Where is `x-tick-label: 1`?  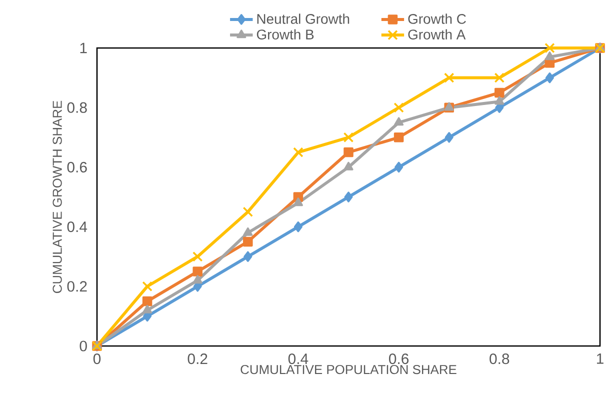
x-tick-label: 1 is located at coordinates (600, 359).